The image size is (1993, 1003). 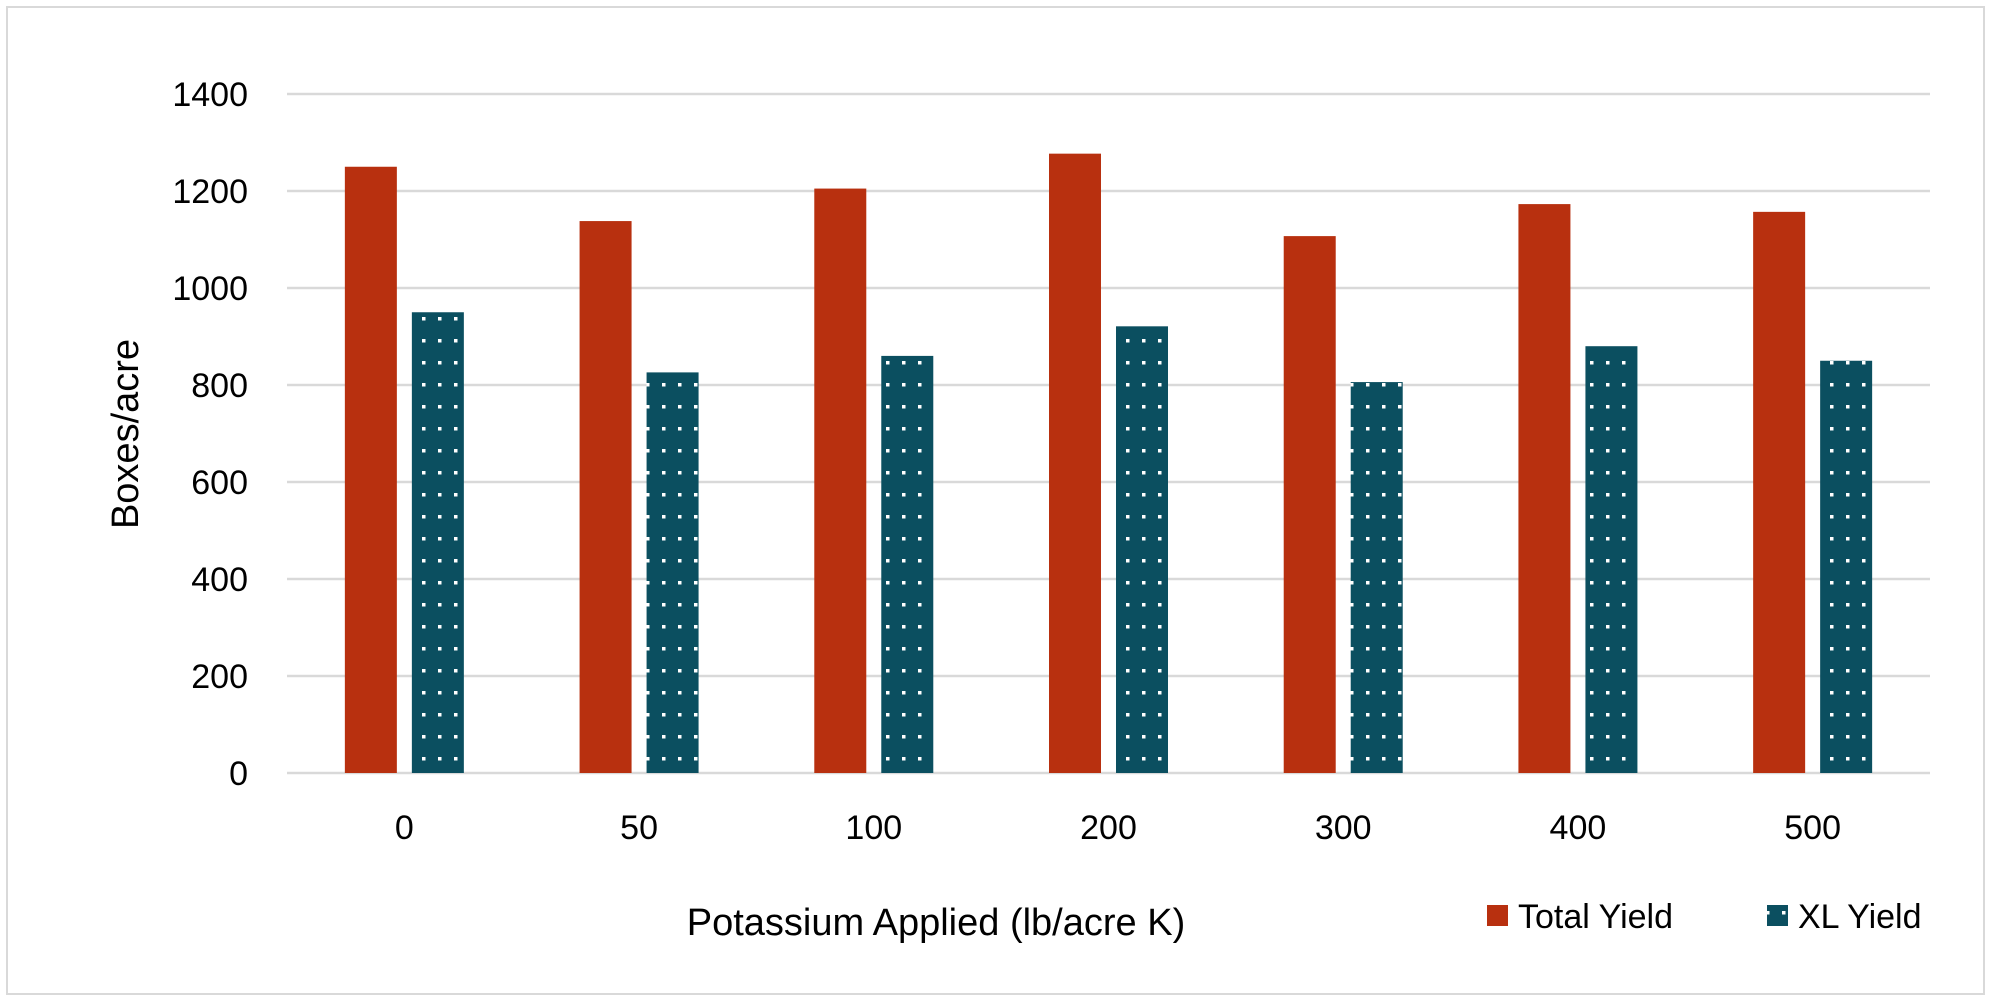 What do you see at coordinates (1860, 917) in the screenshot?
I see `legend-label-xl-yield: XL Yield` at bounding box center [1860, 917].